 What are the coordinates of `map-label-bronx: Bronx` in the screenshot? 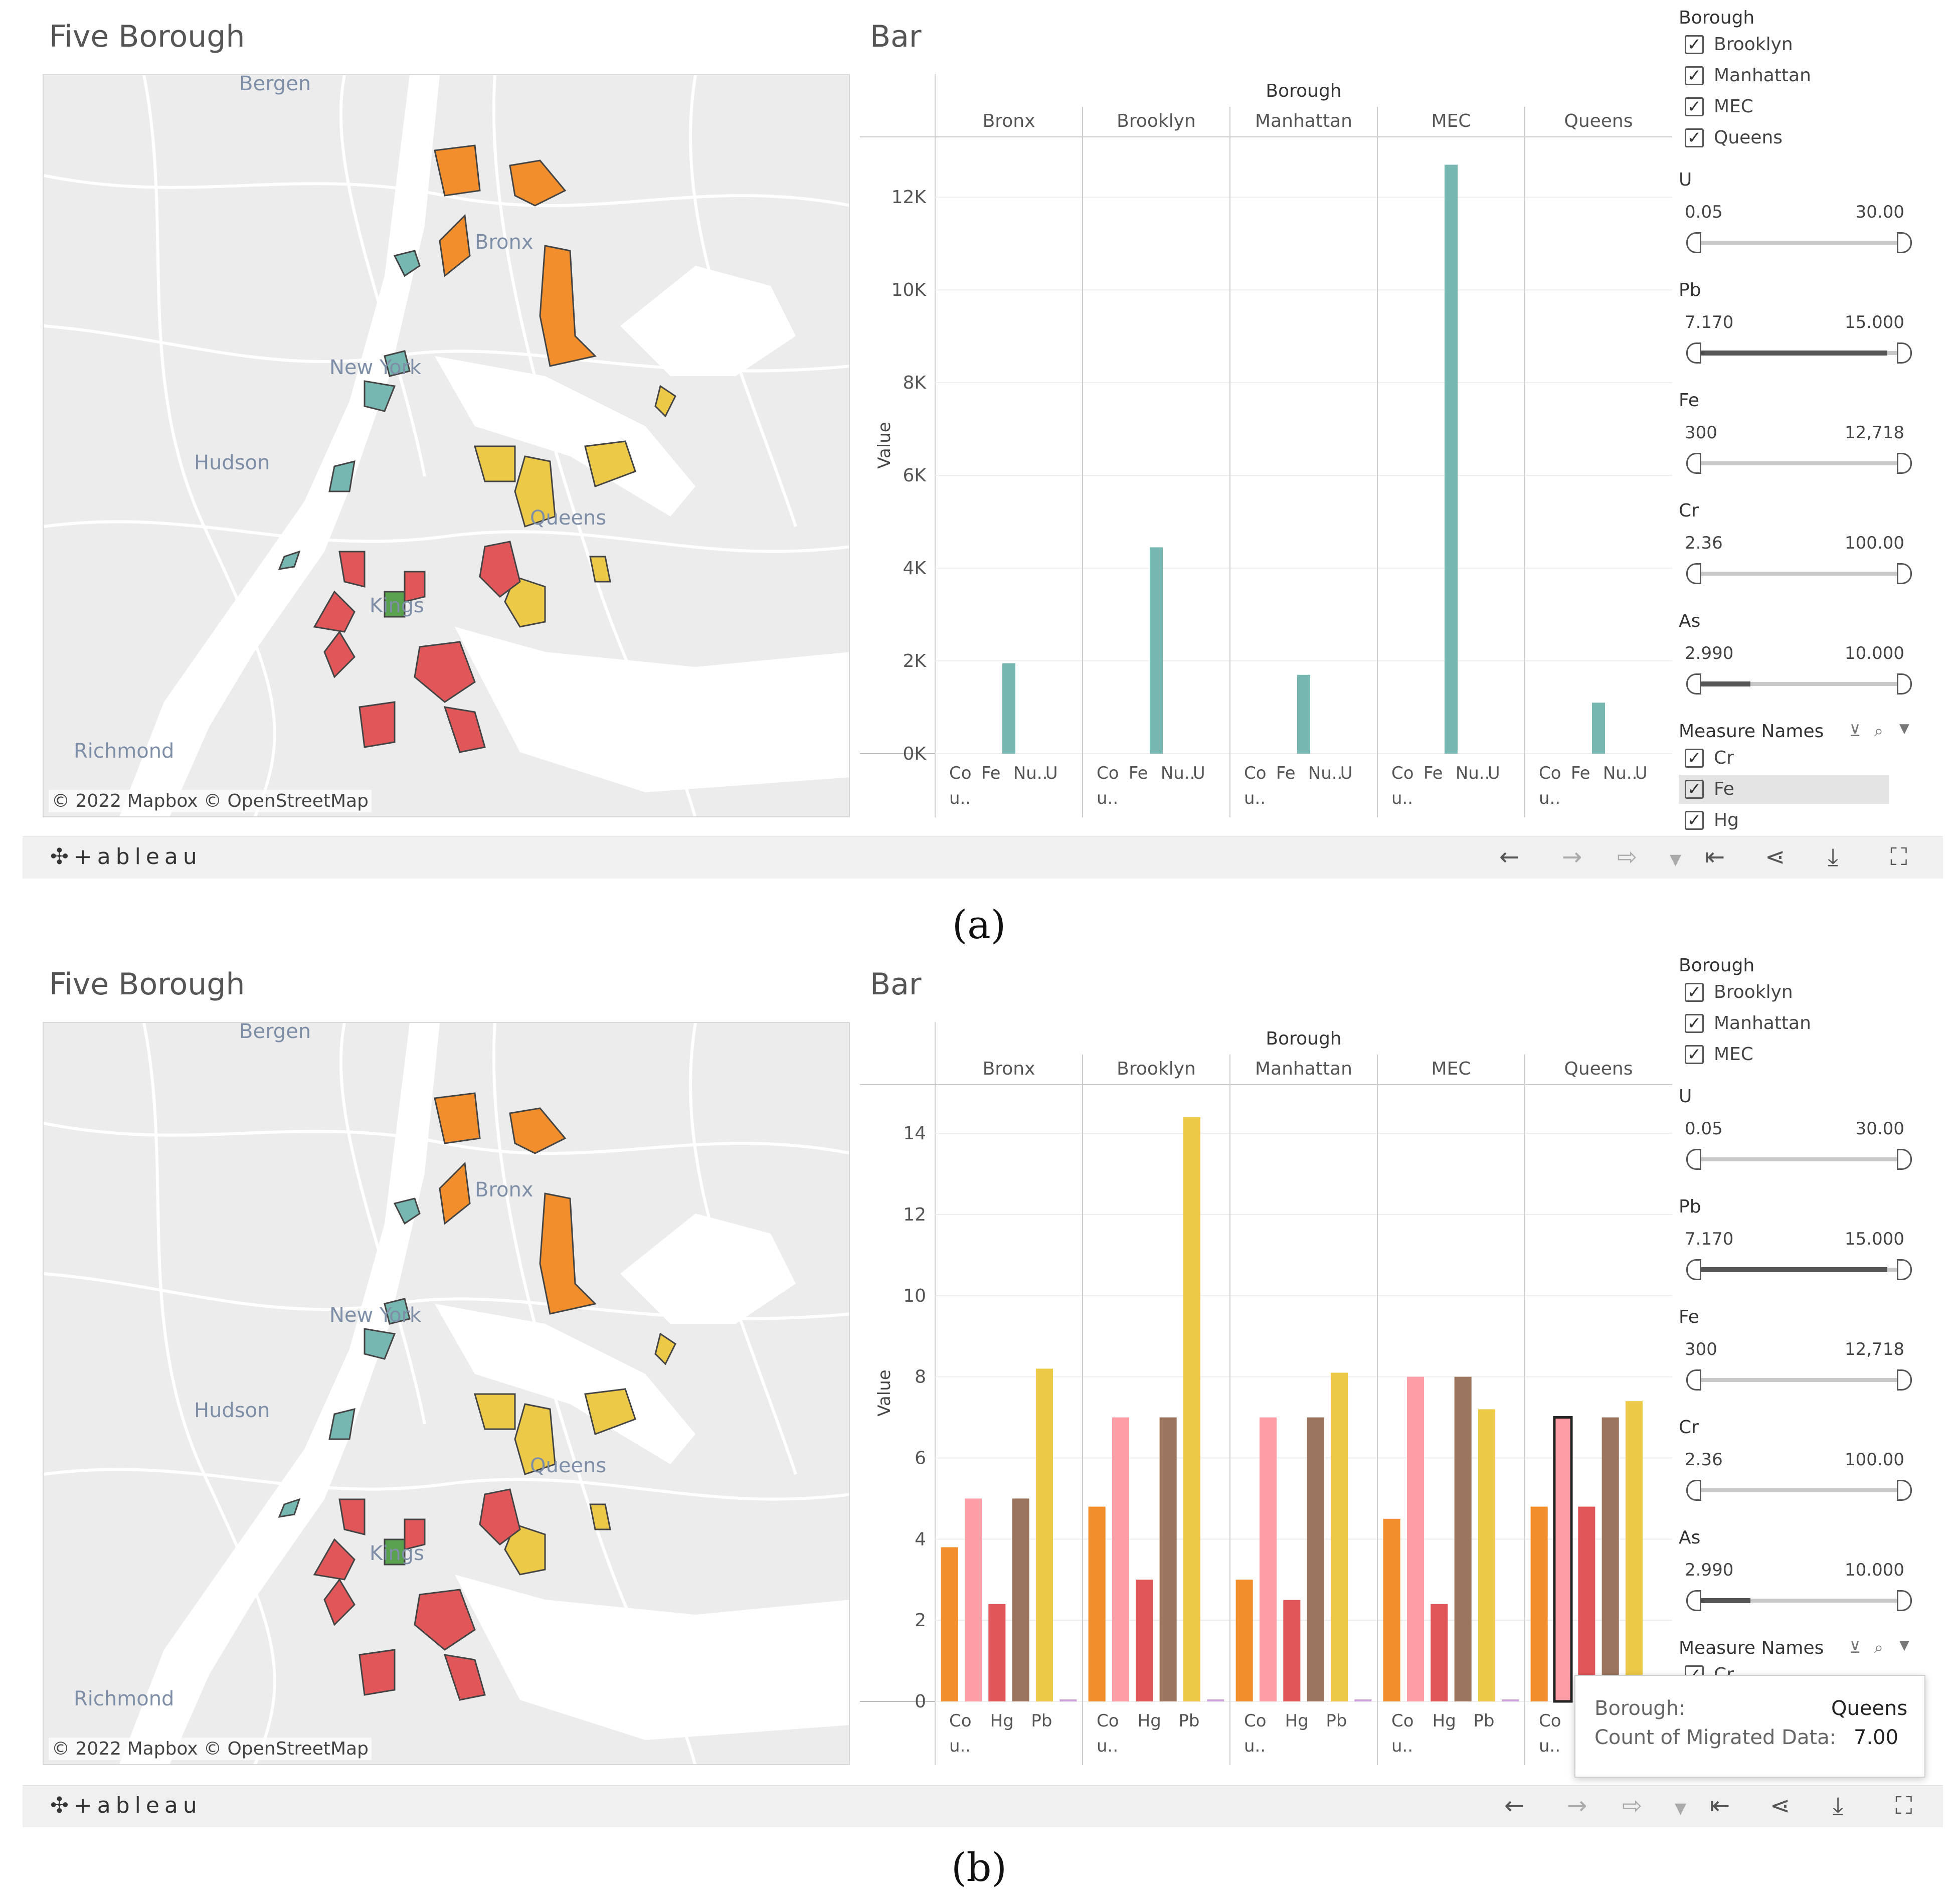 It's located at (504, 242).